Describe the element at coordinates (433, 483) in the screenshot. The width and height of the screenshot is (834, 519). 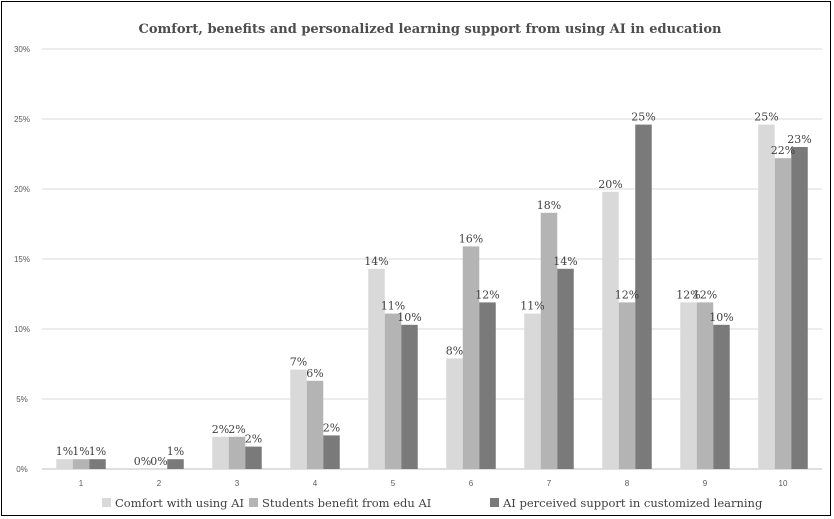
I see `x-axis-ticks: 1 2 3 4 5 6 7 8 9 10` at that location.